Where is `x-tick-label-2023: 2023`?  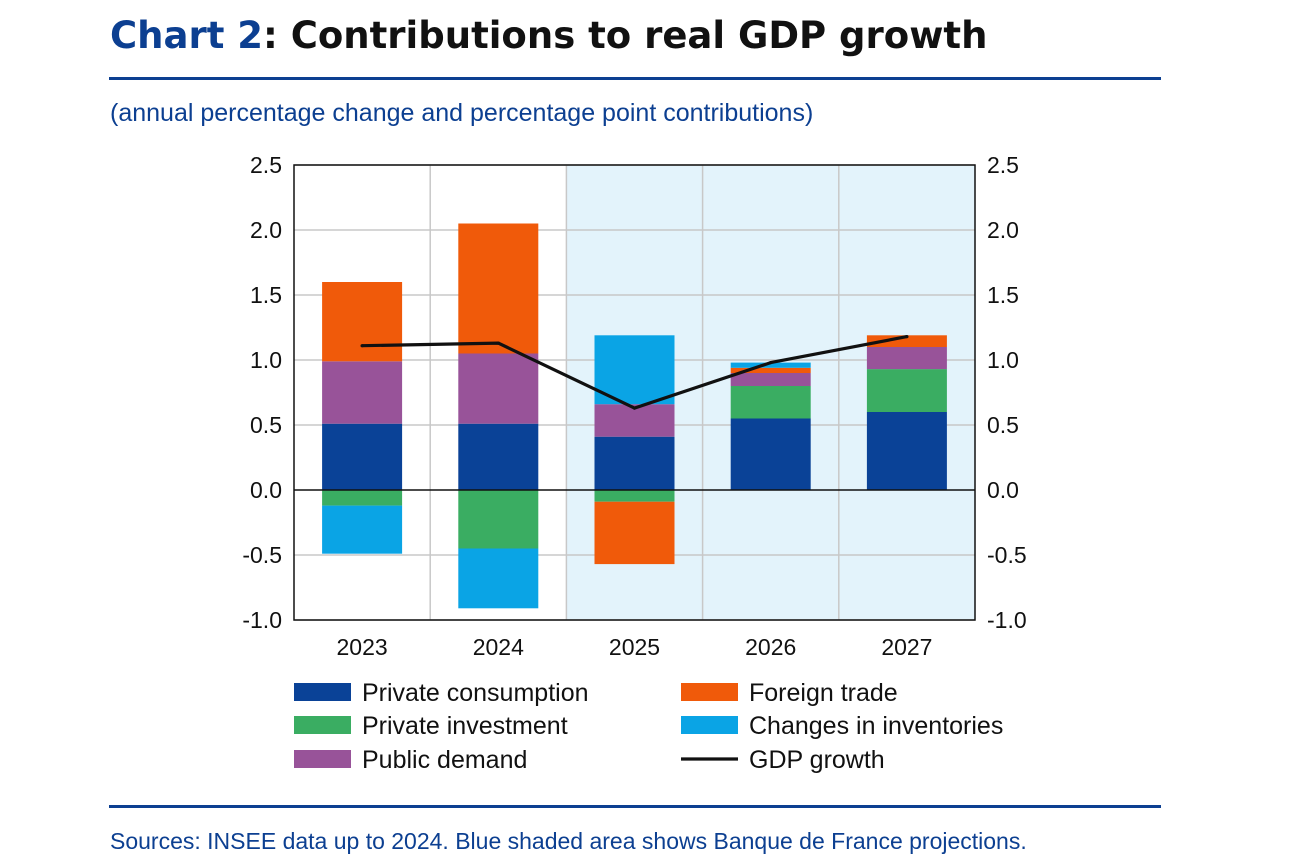
x-tick-label-2023: 2023 is located at coordinates (362, 647).